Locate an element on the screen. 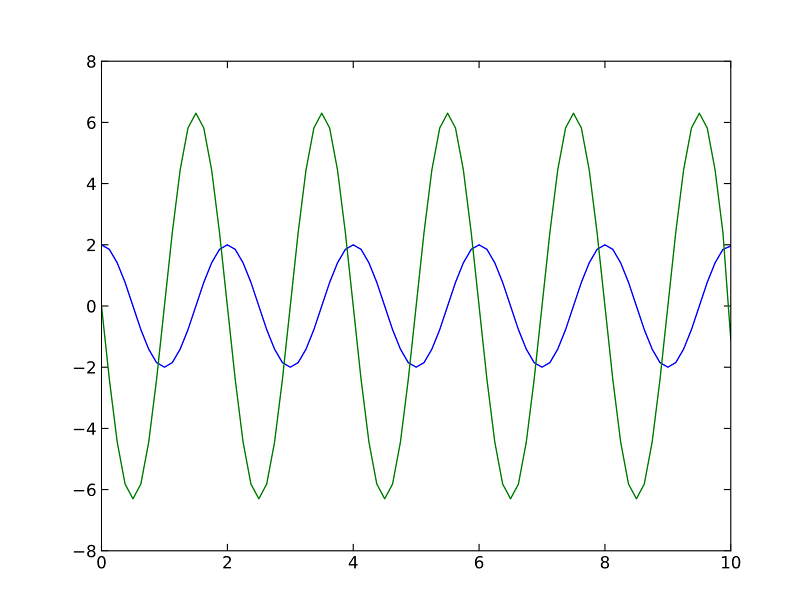 The height and width of the screenshot is (612, 812). y-tick-label: 6 is located at coordinates (91, 122).